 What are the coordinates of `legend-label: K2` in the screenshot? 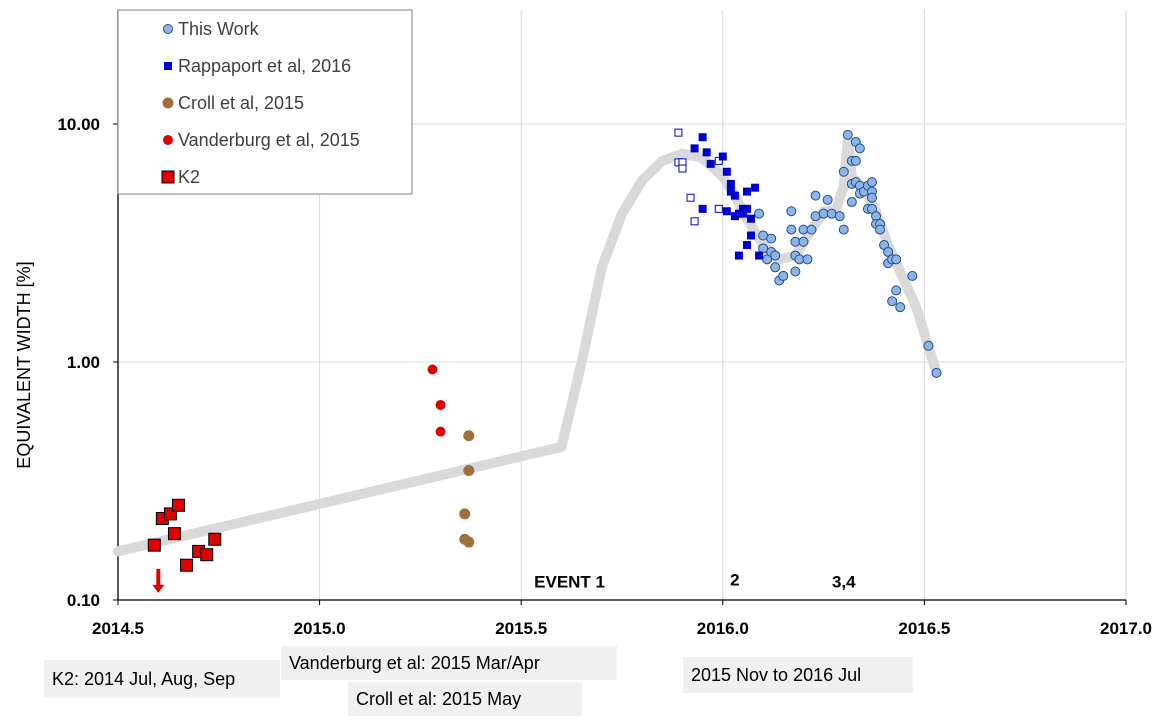 It's located at (189, 177).